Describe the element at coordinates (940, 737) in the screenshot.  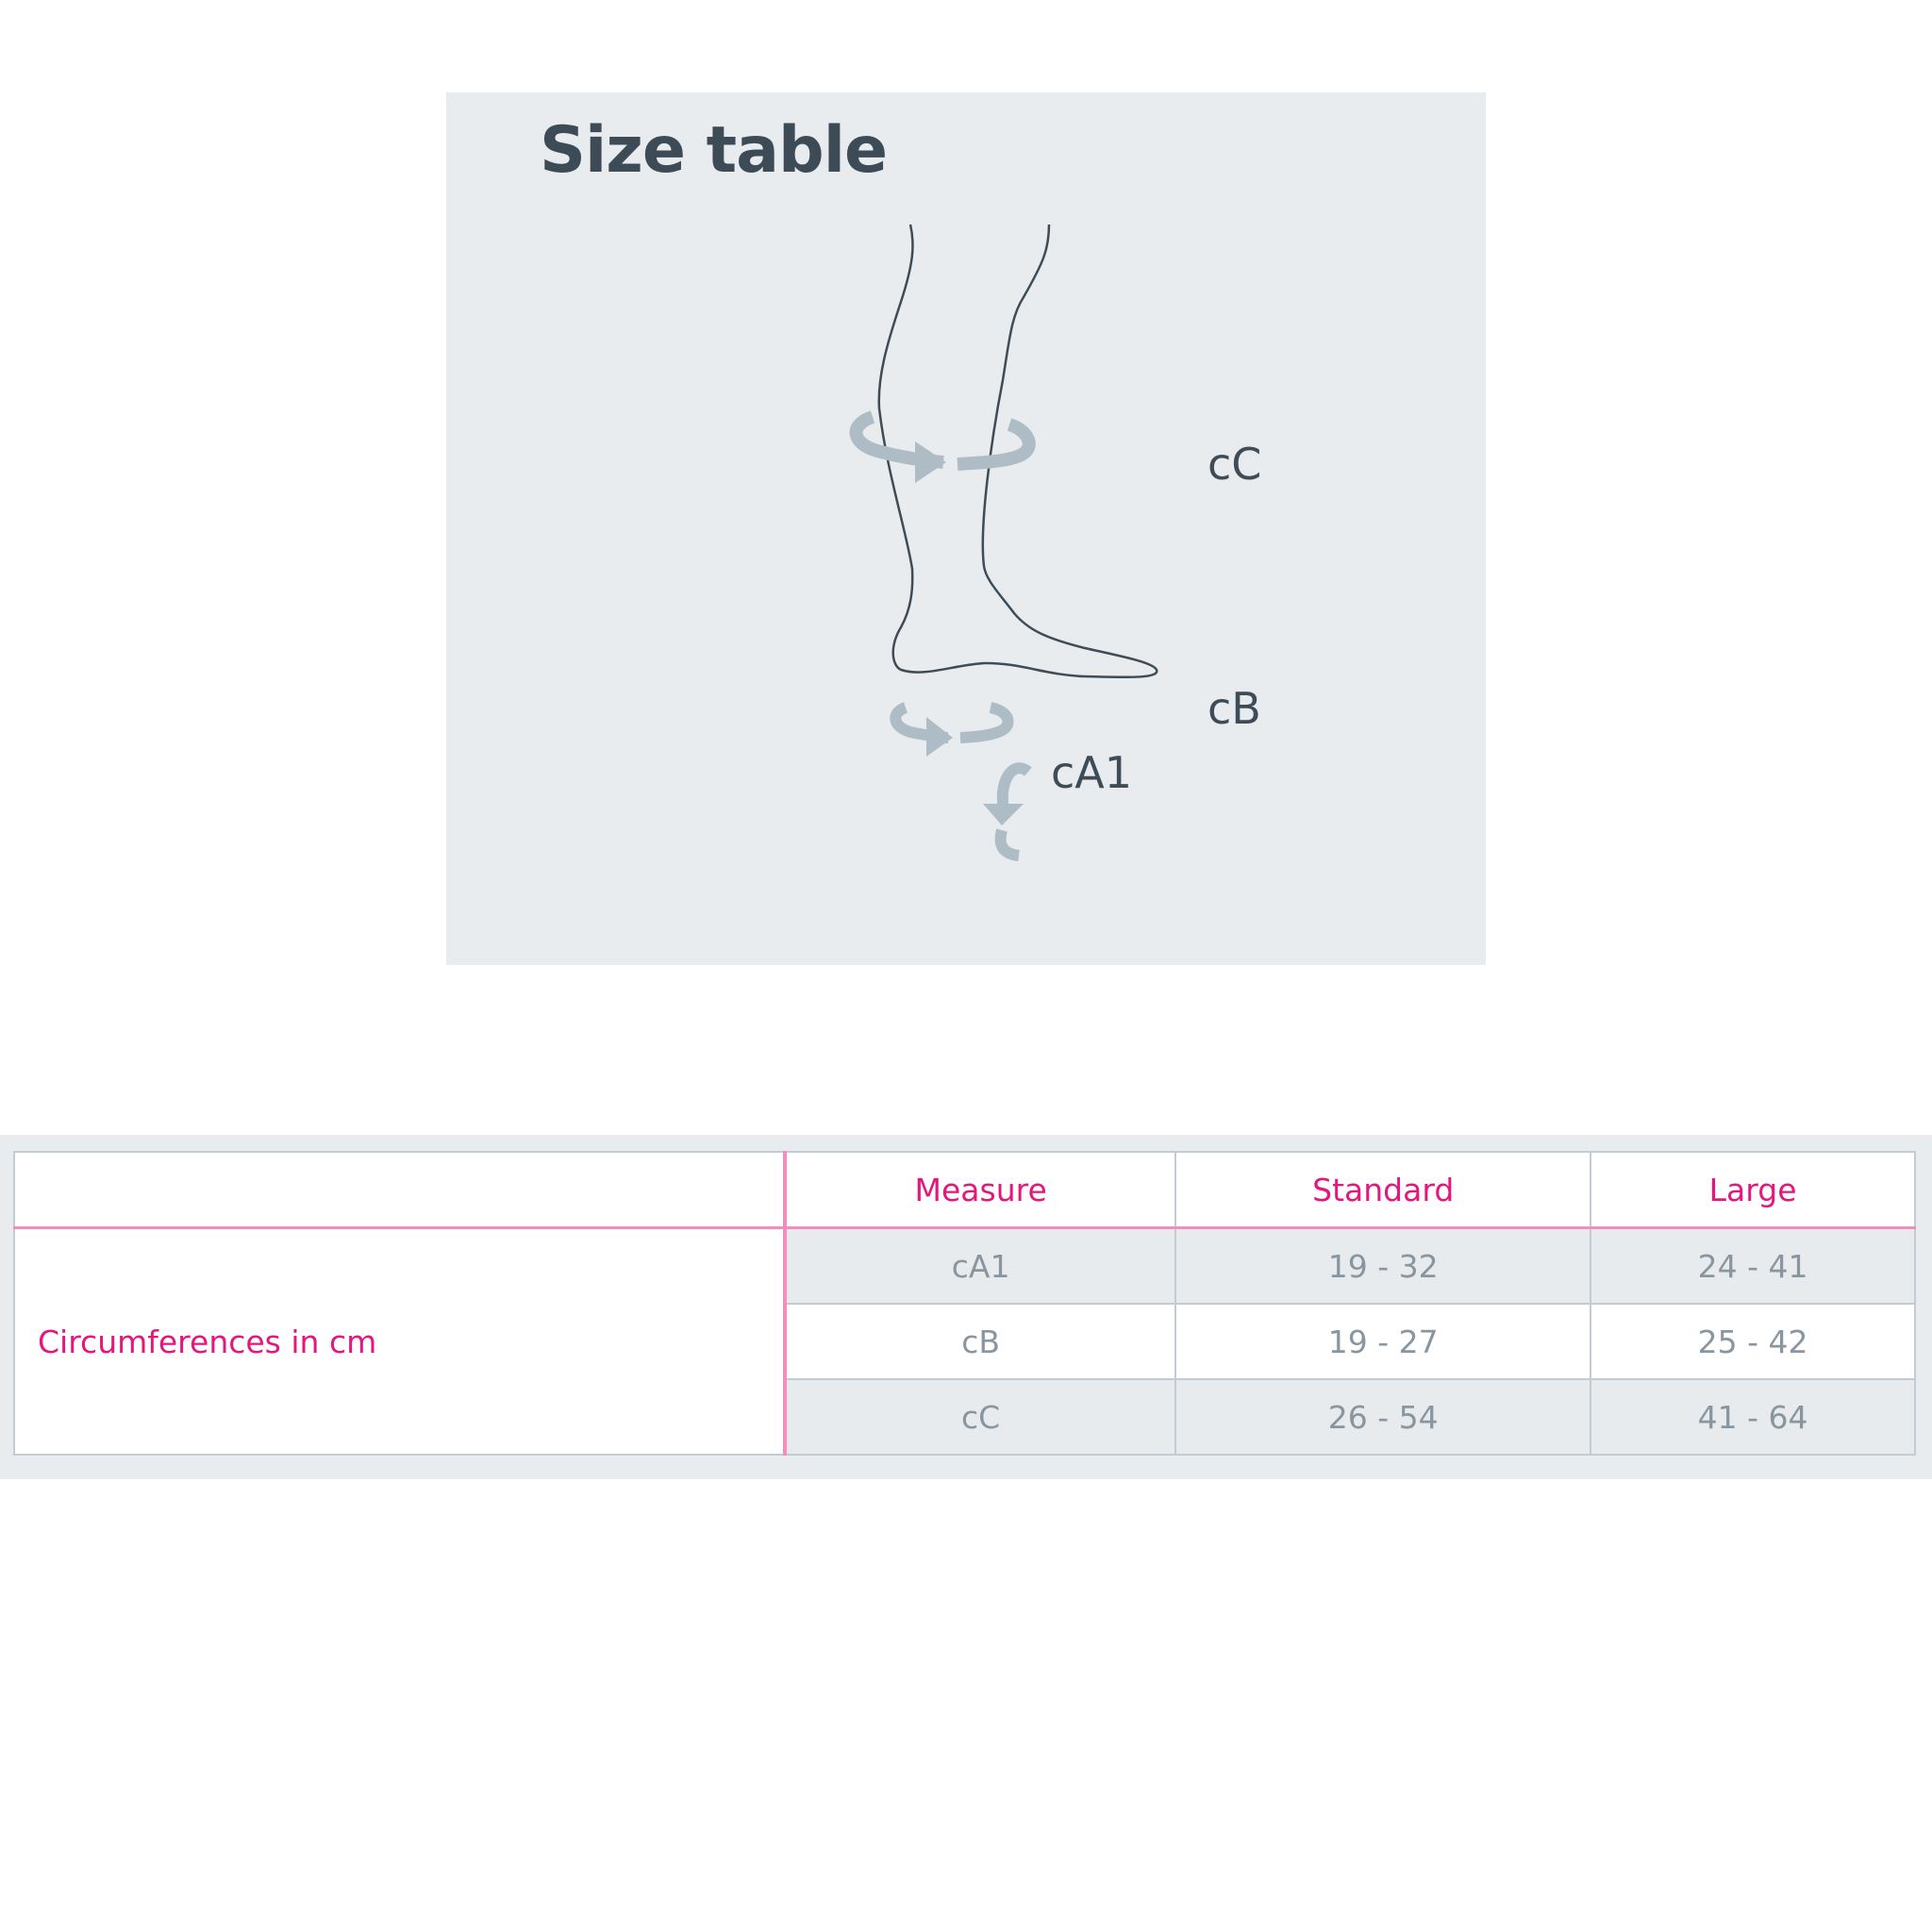
I see `cb-arrowhead` at that location.